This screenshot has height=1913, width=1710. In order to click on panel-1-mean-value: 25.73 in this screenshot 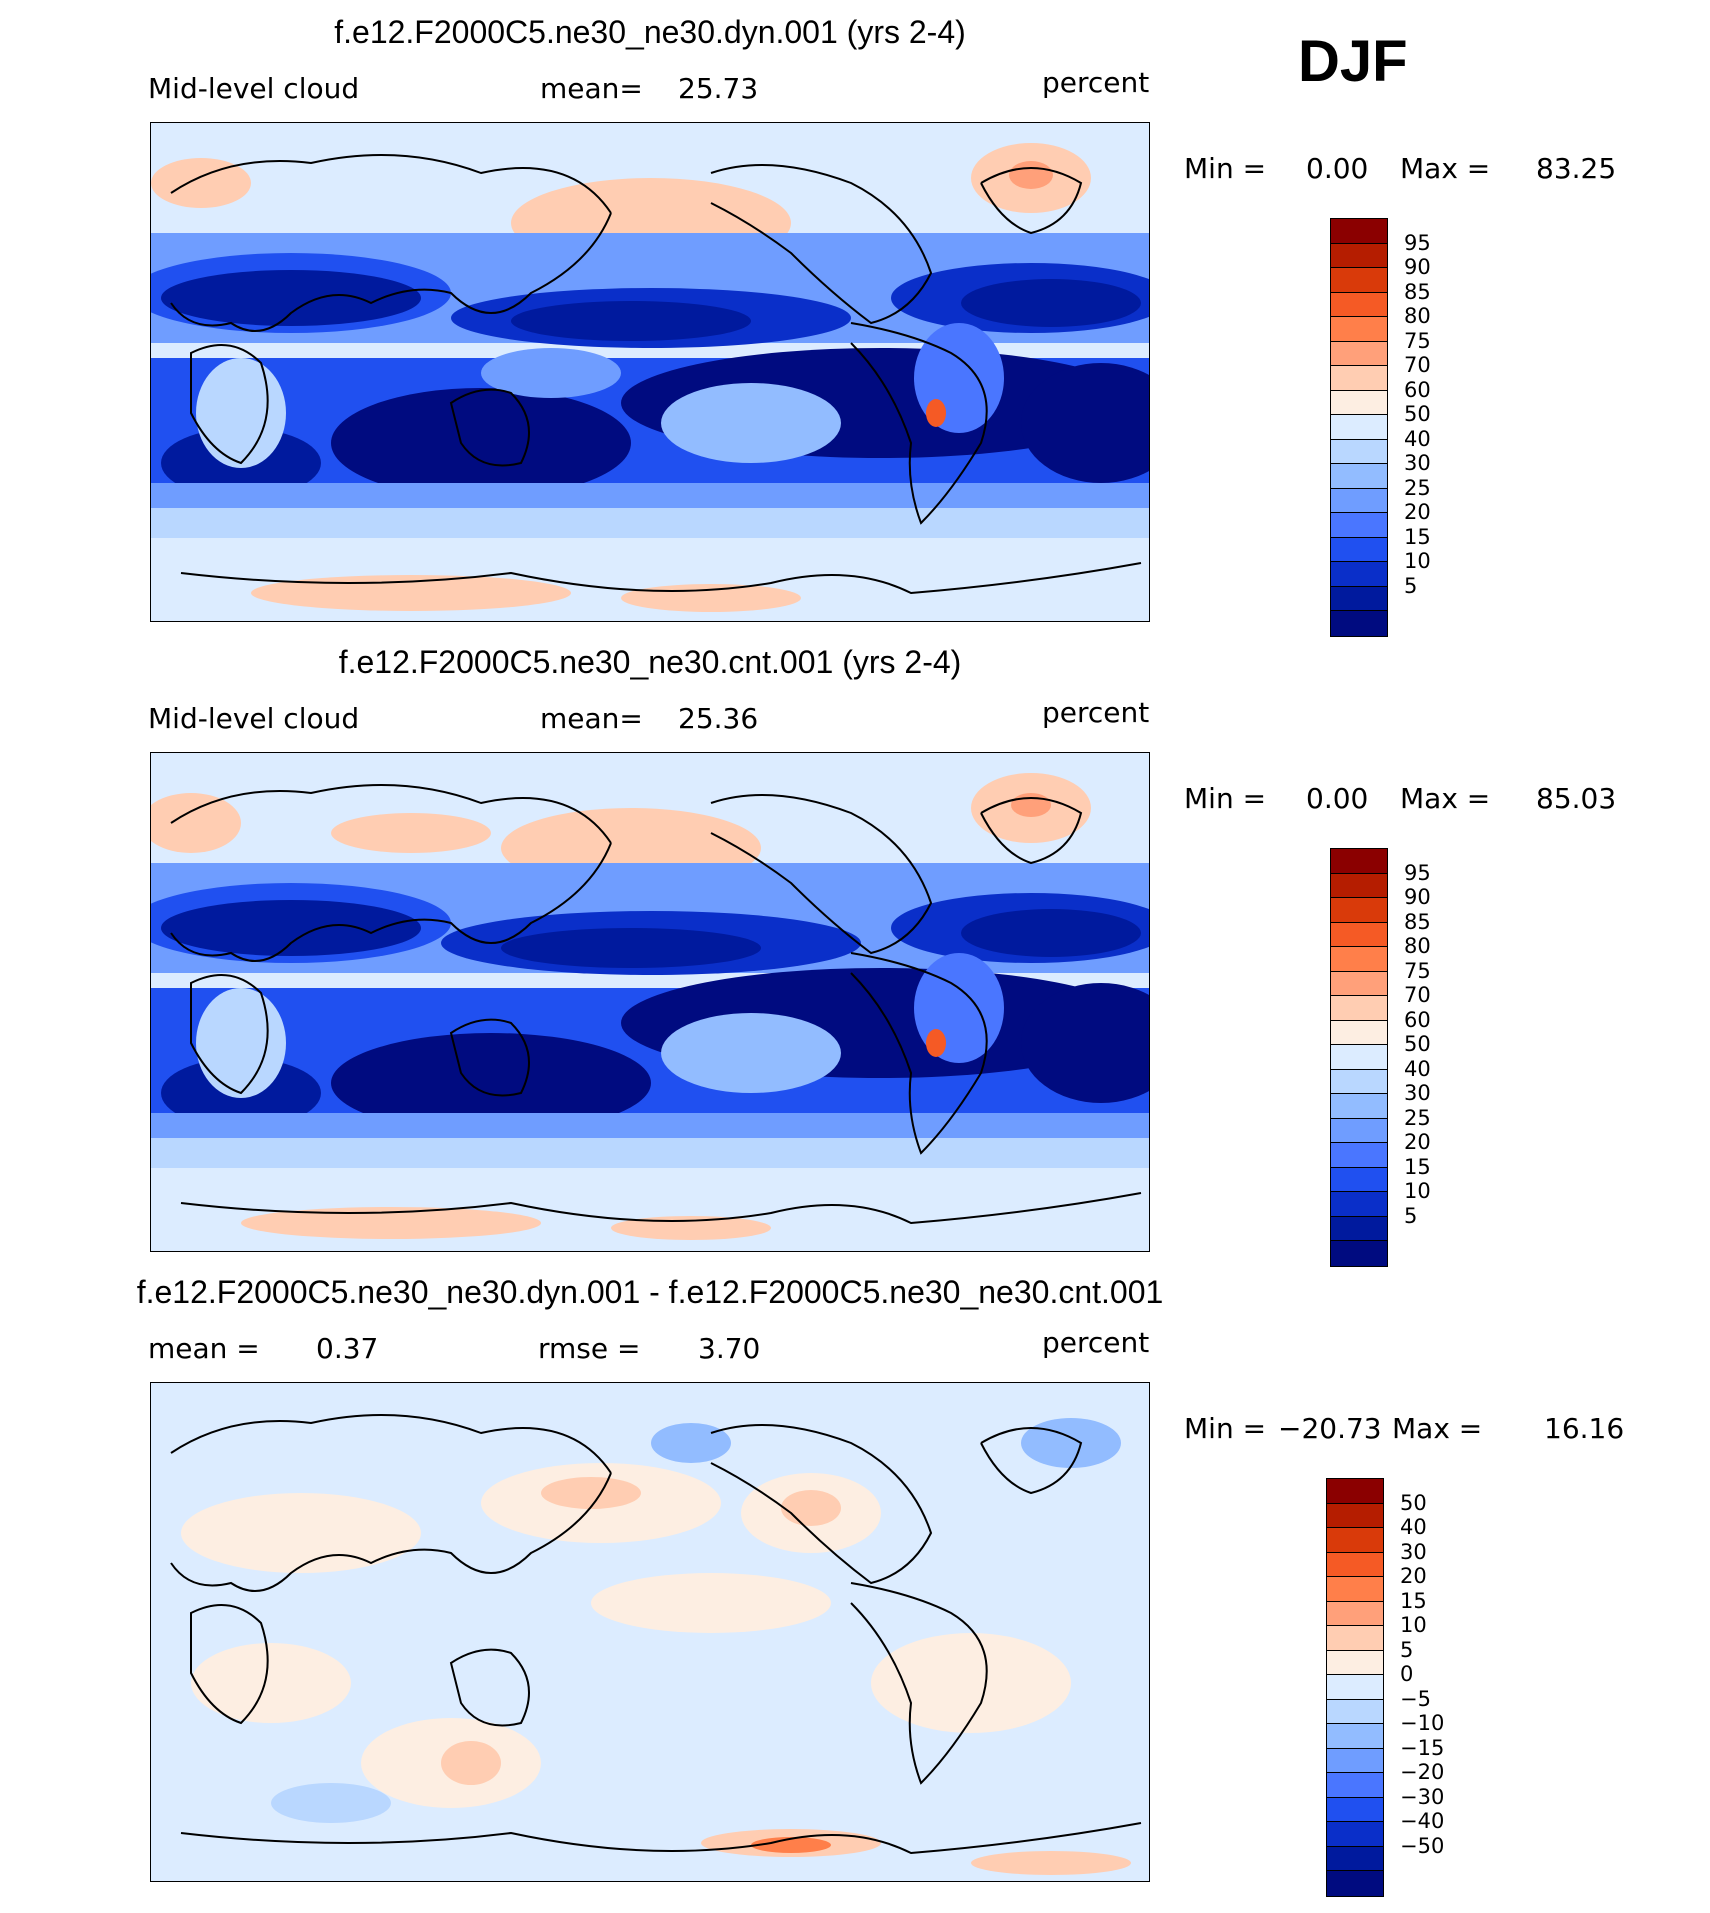, I will do `click(718, 88)`.